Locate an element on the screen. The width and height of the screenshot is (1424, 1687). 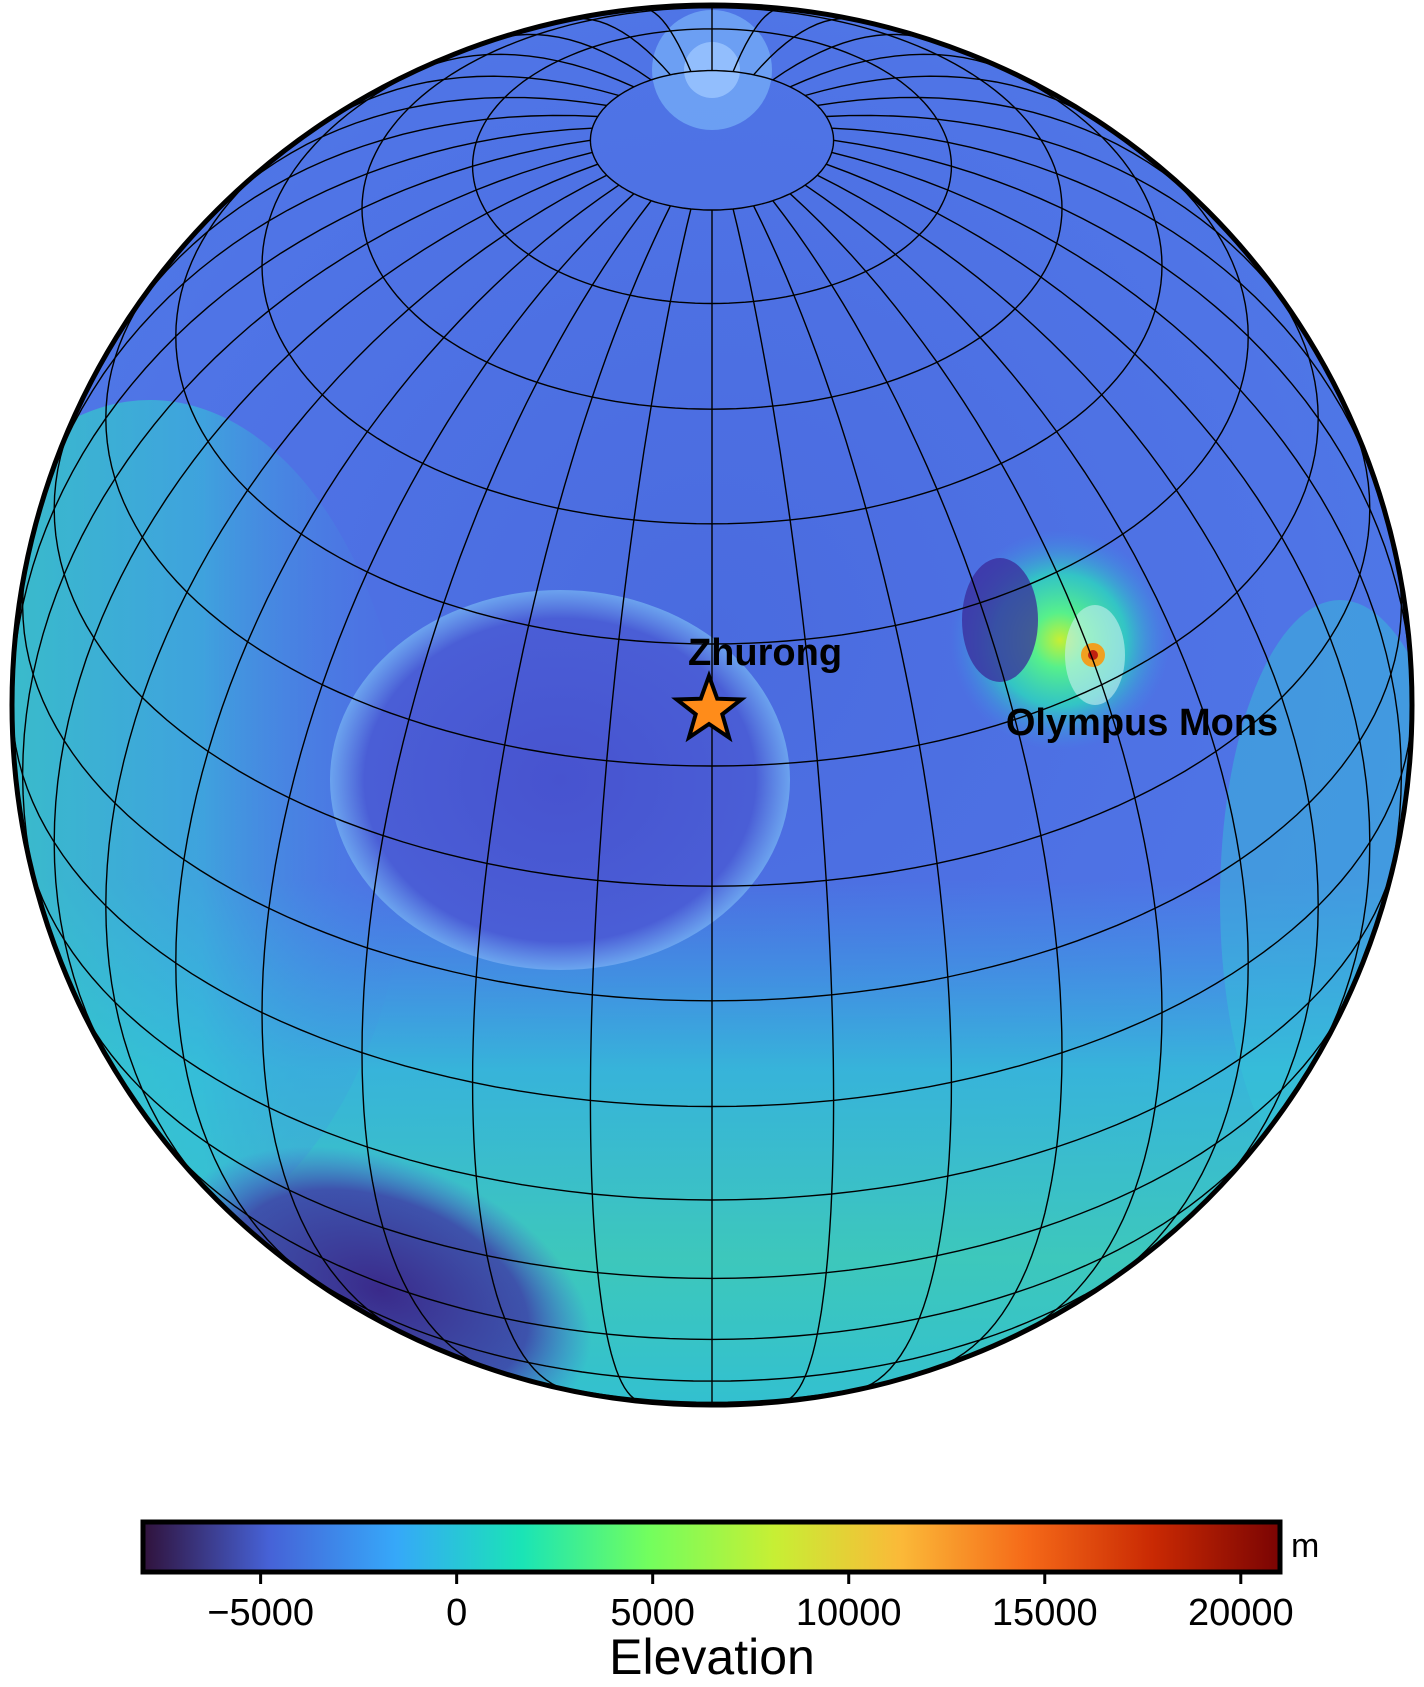
zhurong-star-icon is located at coordinates (709, 706).